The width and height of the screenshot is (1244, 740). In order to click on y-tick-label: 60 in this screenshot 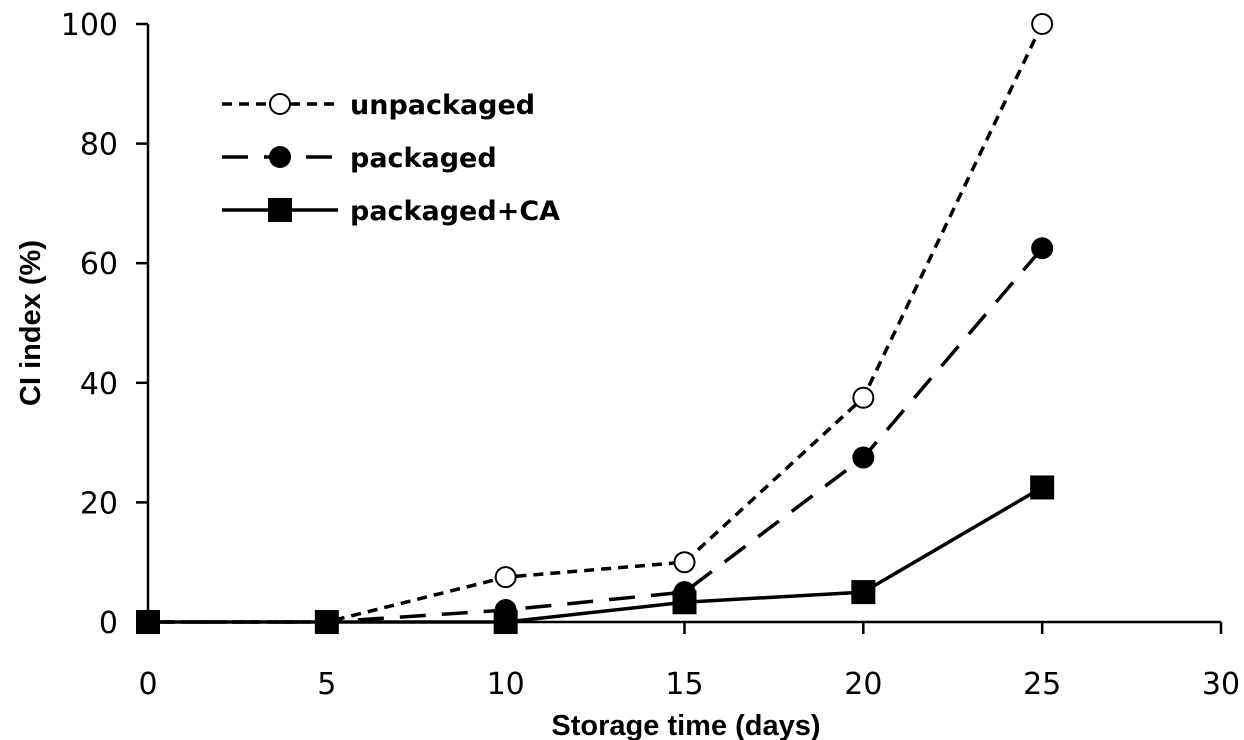, I will do `click(99, 264)`.